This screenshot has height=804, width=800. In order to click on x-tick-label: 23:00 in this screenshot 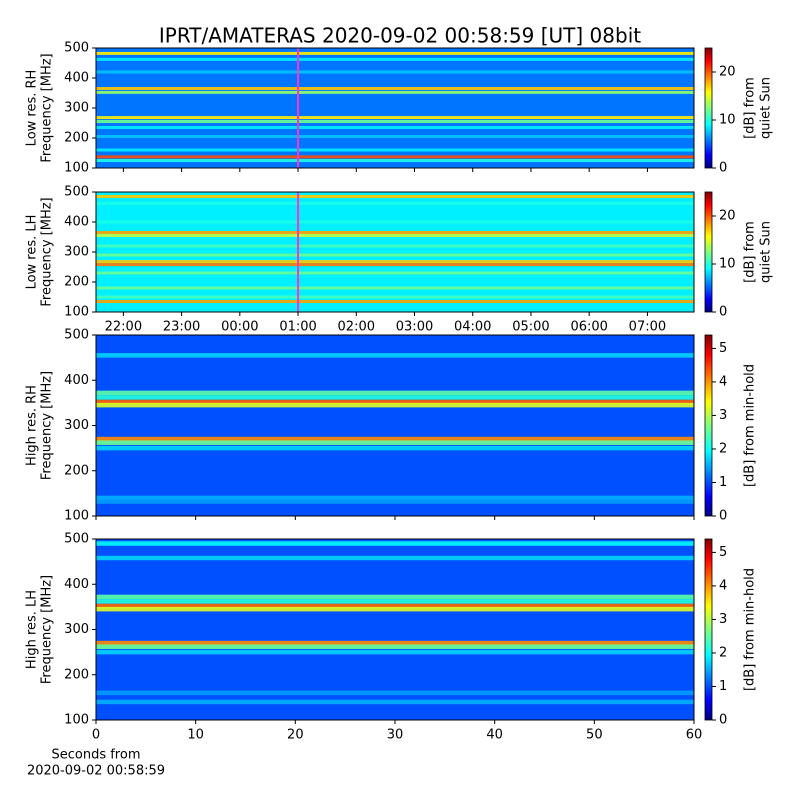, I will do `click(181, 327)`.